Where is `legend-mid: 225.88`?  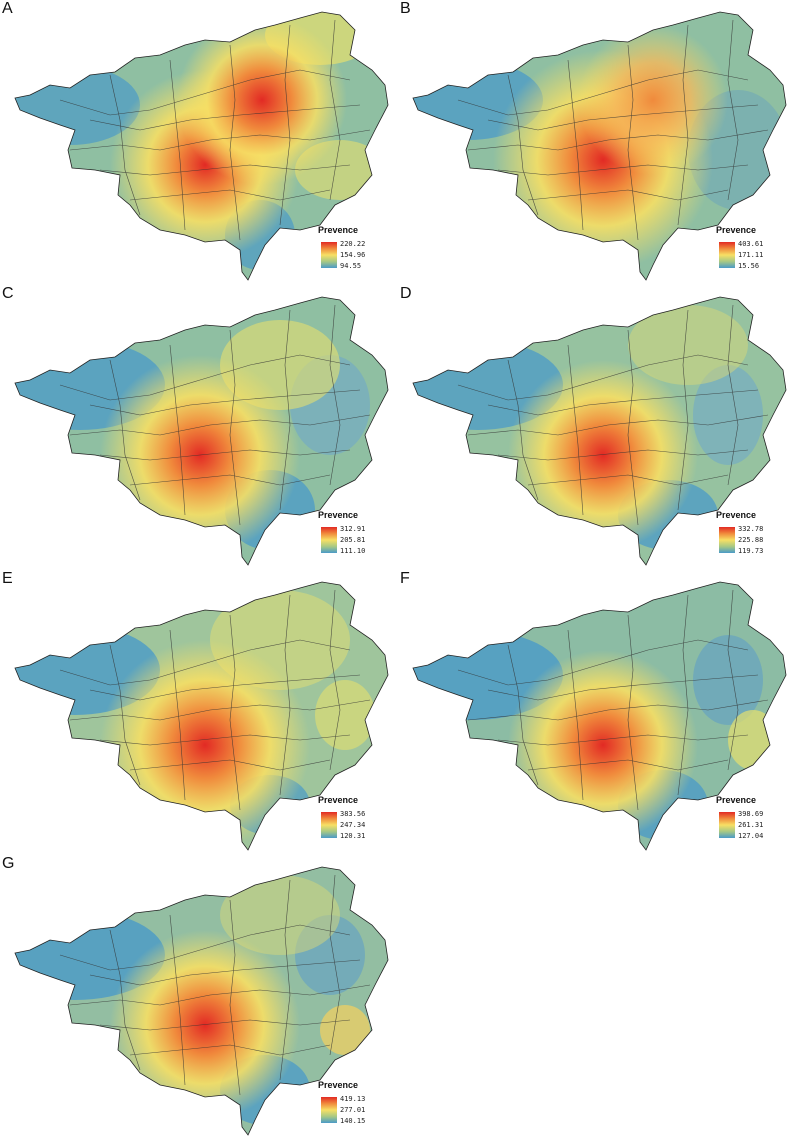 legend-mid: 225.88 is located at coordinates (751, 540).